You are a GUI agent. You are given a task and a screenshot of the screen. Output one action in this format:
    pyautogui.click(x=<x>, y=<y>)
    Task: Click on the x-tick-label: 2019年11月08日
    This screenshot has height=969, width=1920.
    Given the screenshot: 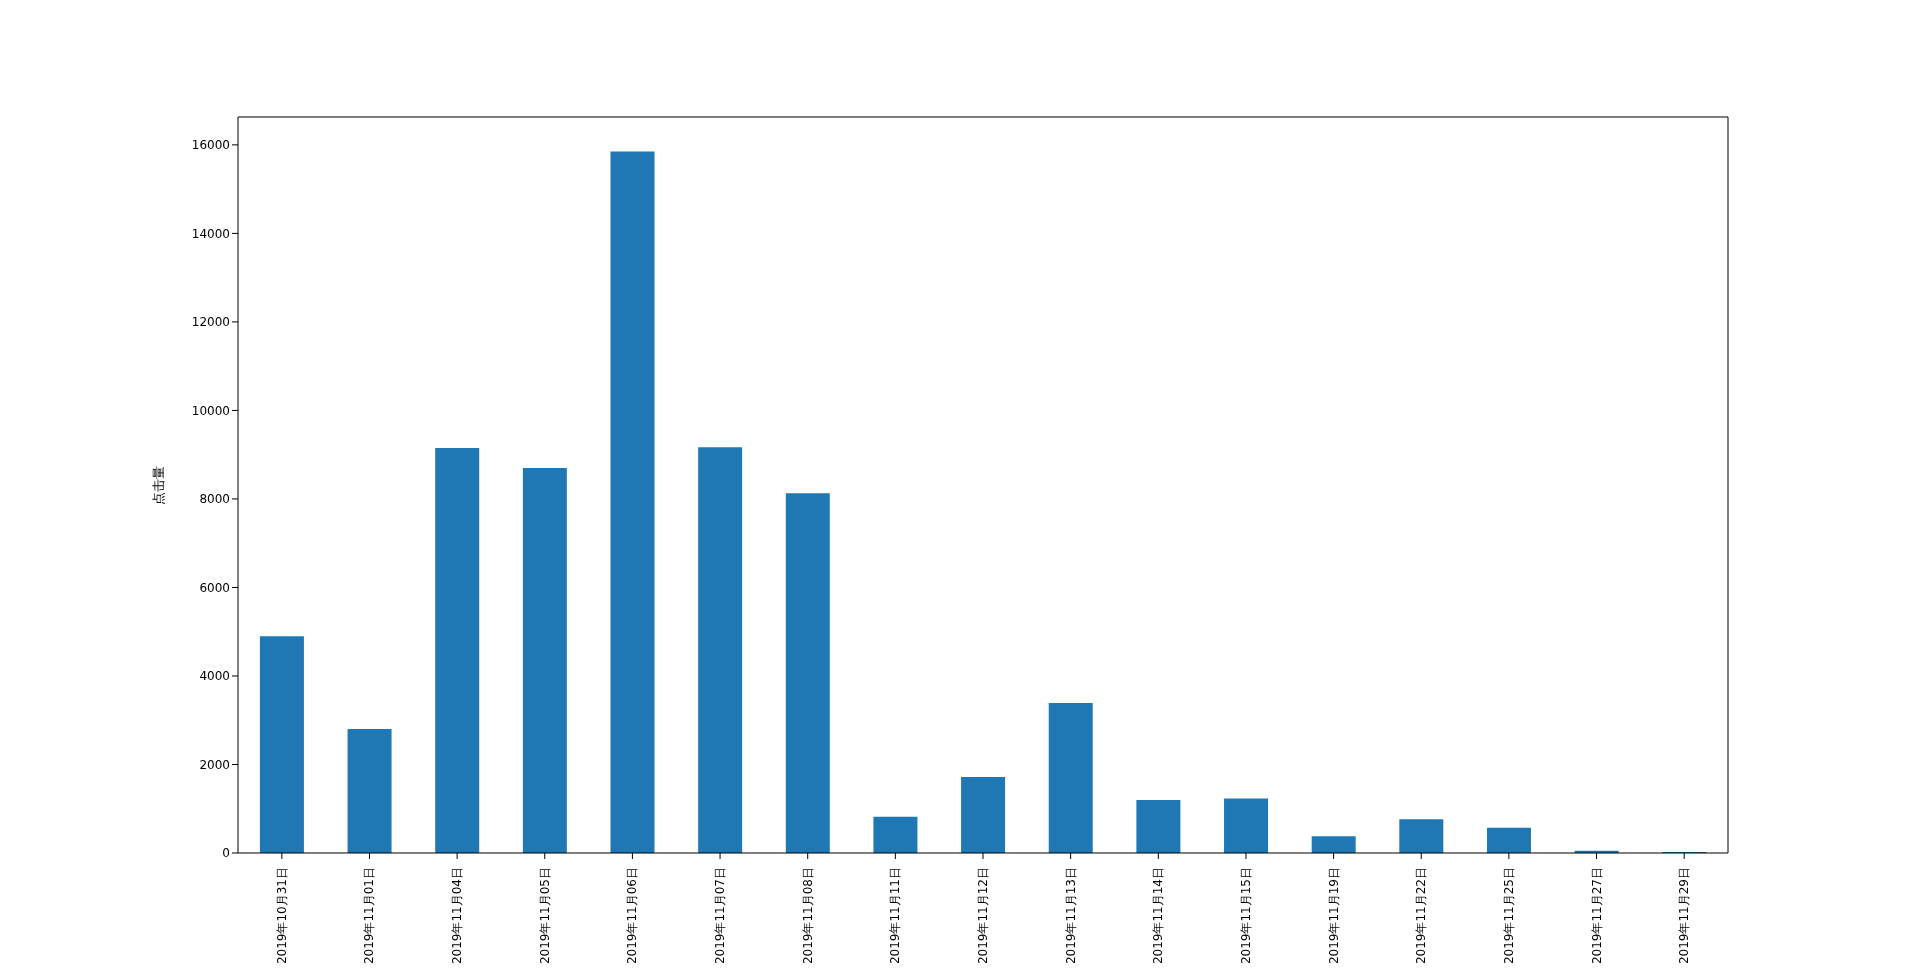 What is the action you would take?
    pyautogui.click(x=807, y=916)
    